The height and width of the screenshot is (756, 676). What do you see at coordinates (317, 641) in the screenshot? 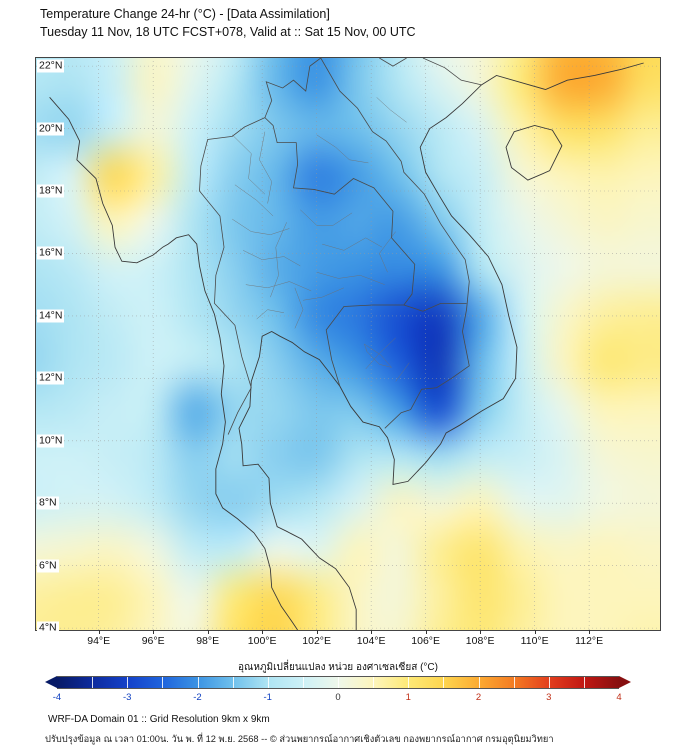
I see `lon-tick-label: 102°E` at bounding box center [317, 641].